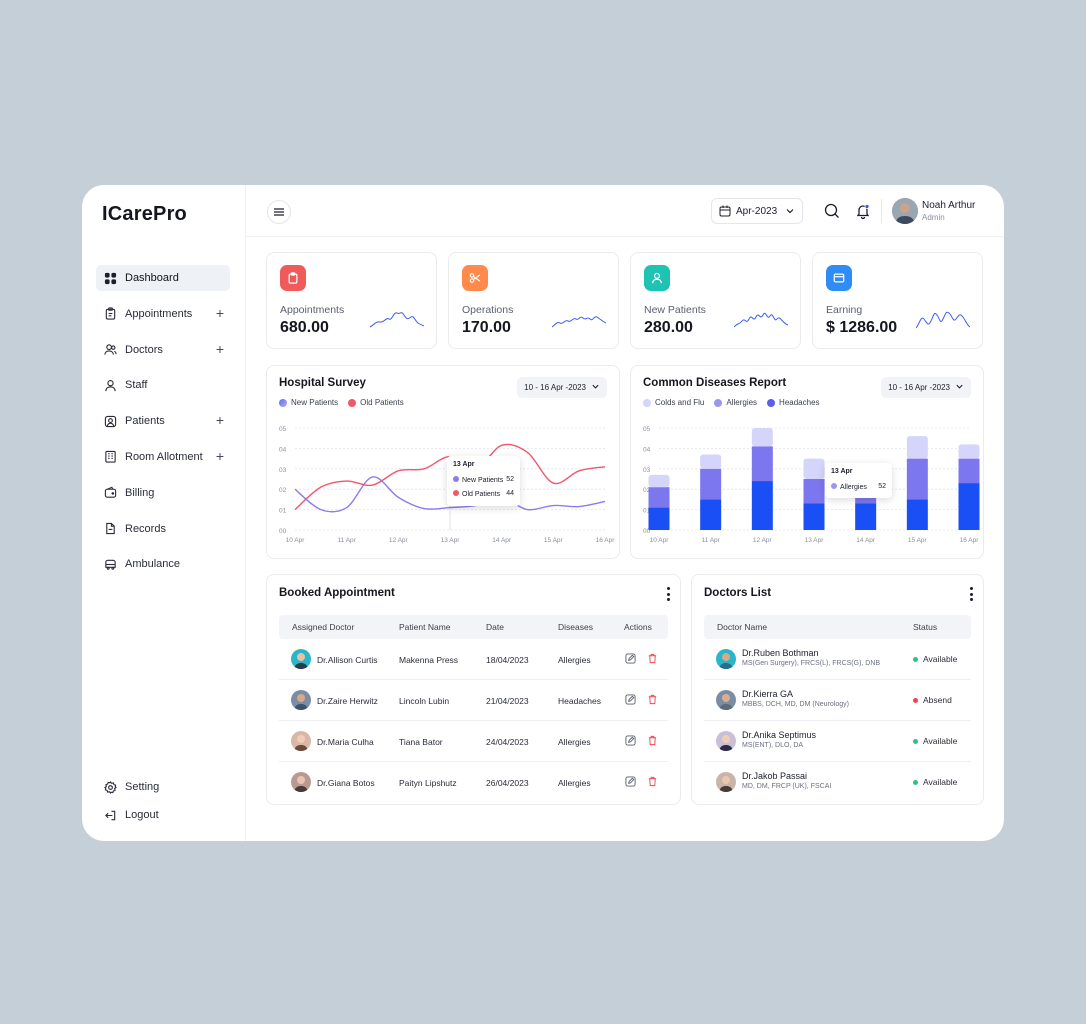 The image size is (1086, 1024). I want to click on hamburger-icon, so click(279, 212).